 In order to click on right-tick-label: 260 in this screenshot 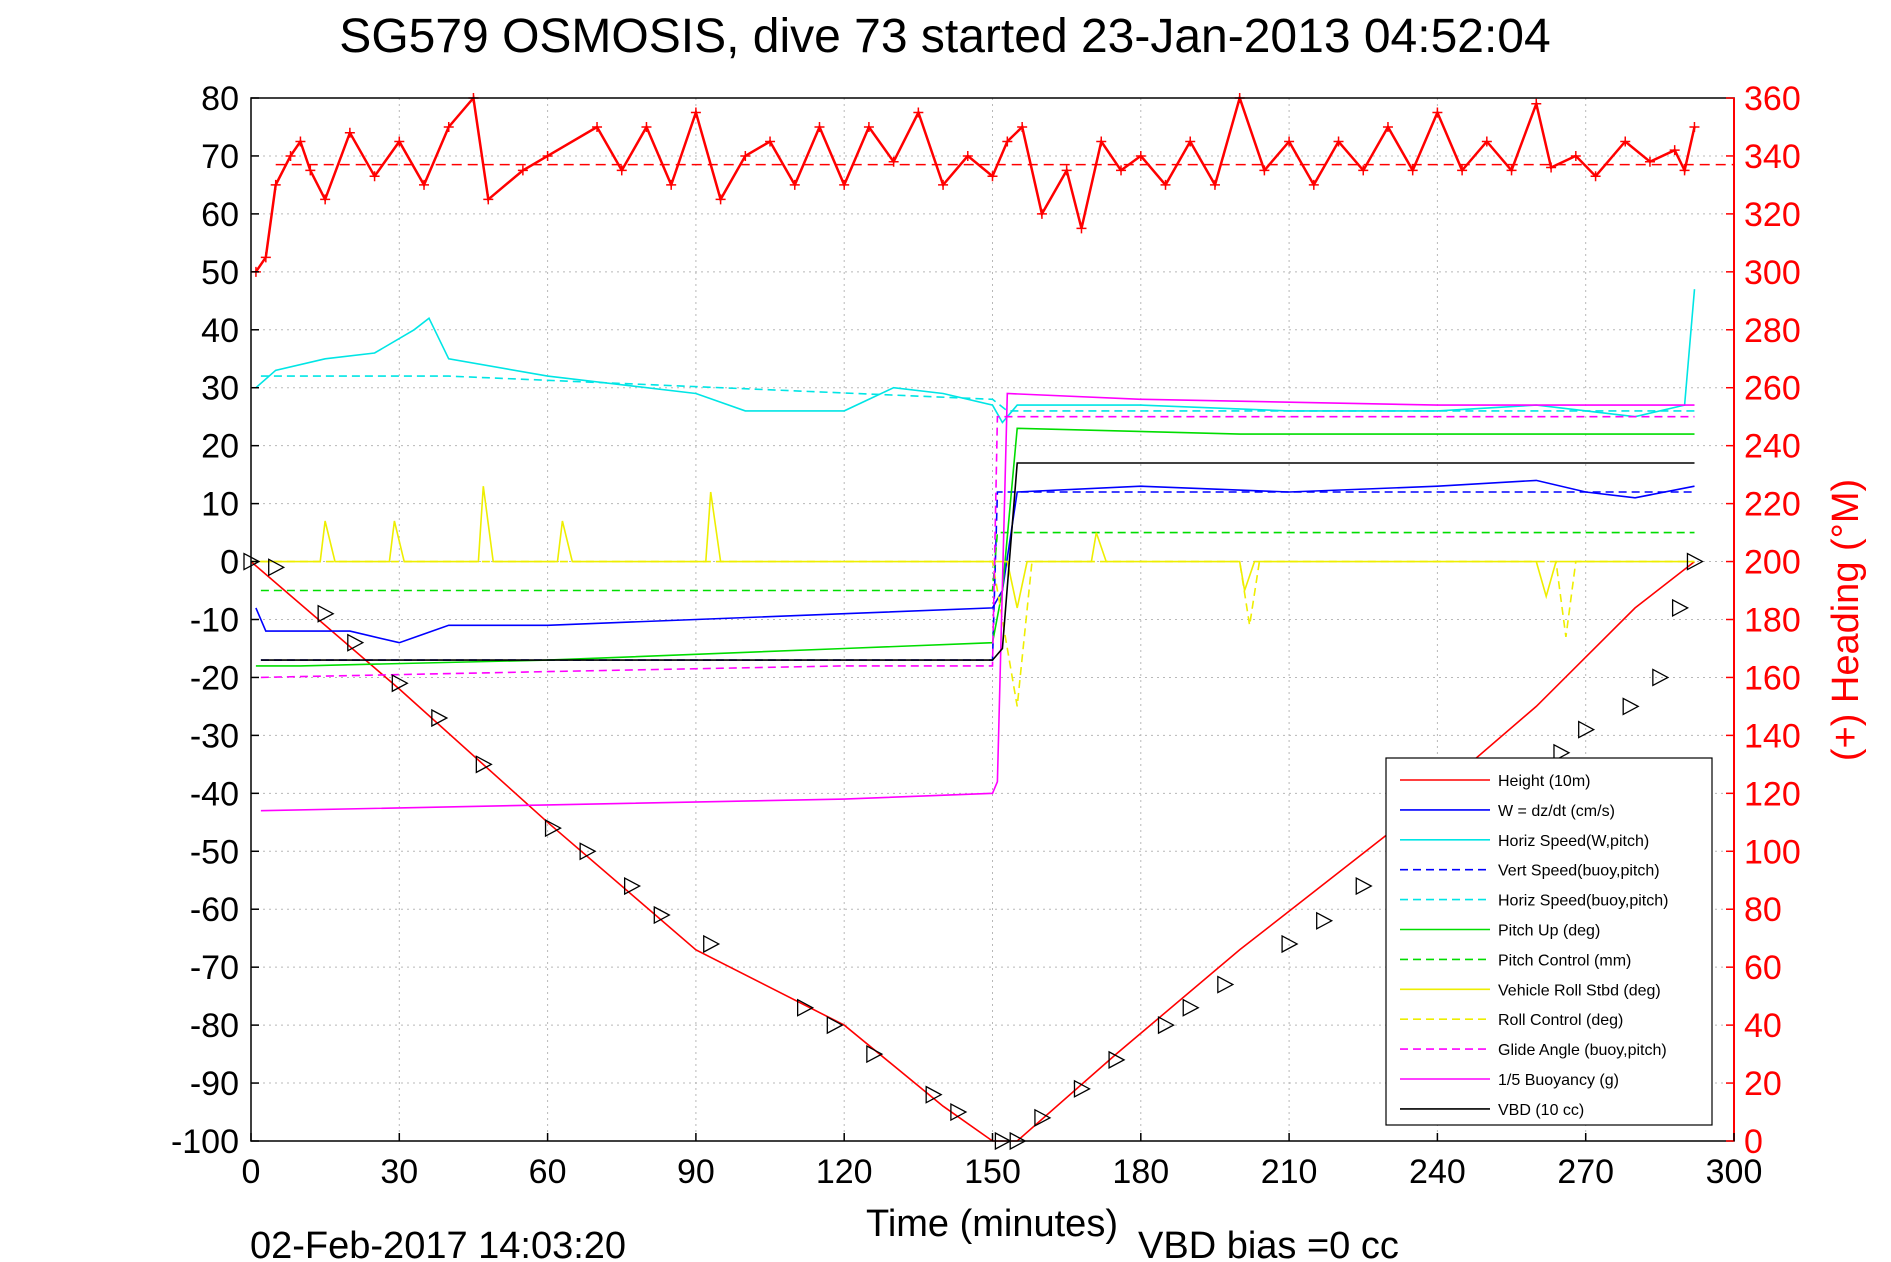, I will do `click(1772, 389)`.